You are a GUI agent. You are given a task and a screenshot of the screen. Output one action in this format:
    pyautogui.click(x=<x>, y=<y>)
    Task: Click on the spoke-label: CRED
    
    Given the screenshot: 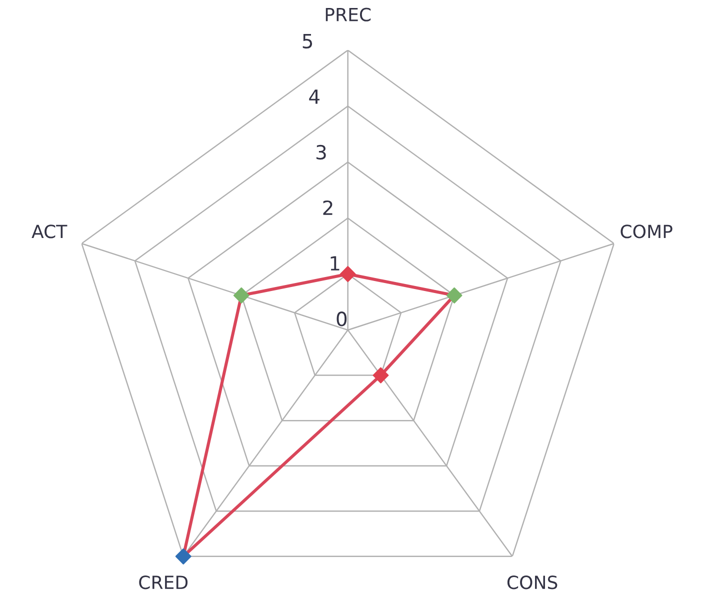 What is the action you would take?
    pyautogui.click(x=163, y=583)
    